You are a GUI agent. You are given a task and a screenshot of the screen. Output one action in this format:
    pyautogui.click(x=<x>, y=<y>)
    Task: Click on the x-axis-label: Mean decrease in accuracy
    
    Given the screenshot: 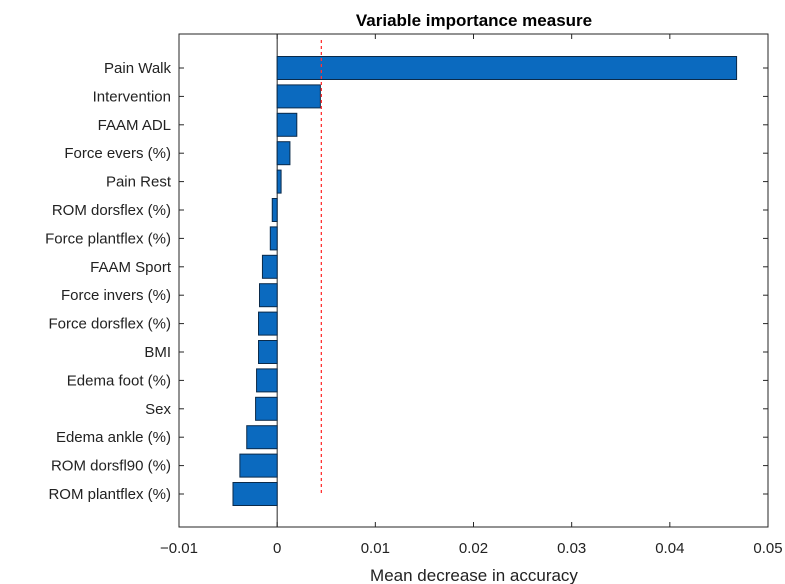 What is the action you would take?
    pyautogui.click(x=474, y=575)
    